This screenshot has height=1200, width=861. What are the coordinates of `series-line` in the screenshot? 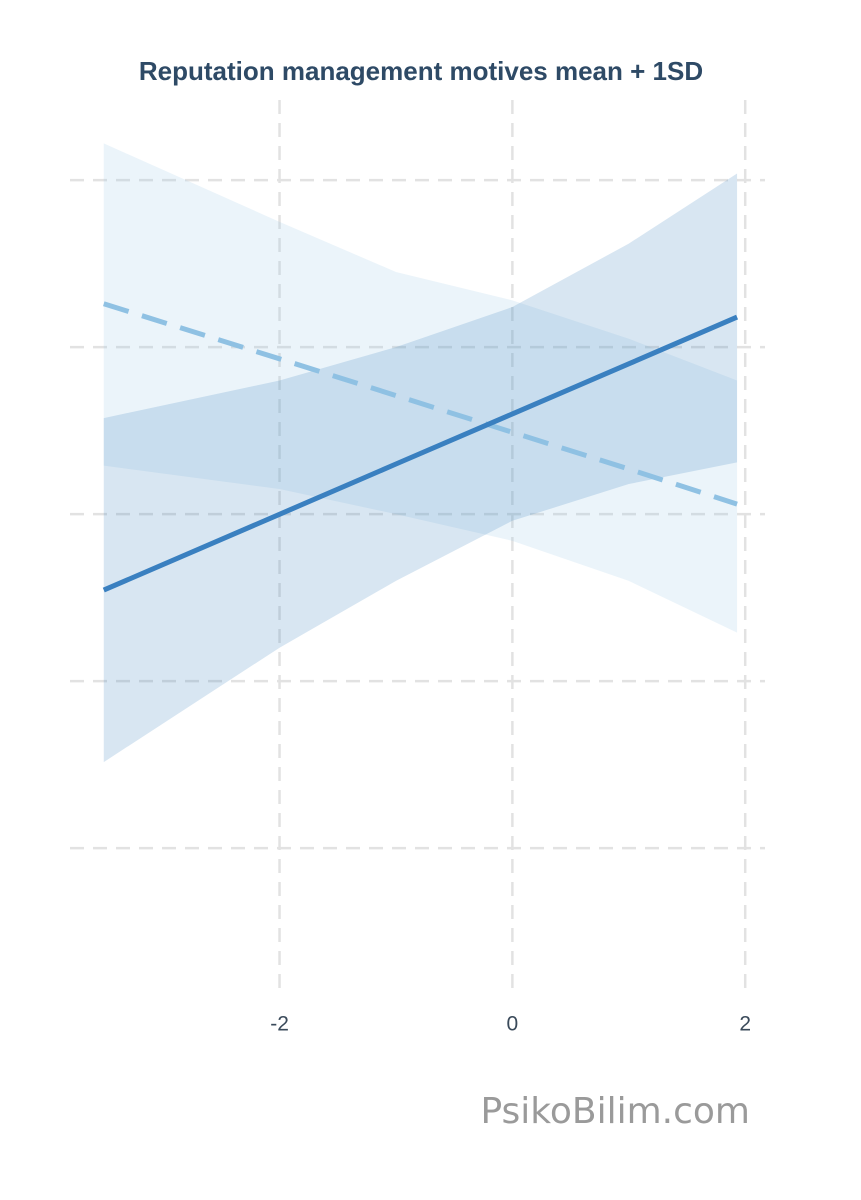 It's located at (420, 404).